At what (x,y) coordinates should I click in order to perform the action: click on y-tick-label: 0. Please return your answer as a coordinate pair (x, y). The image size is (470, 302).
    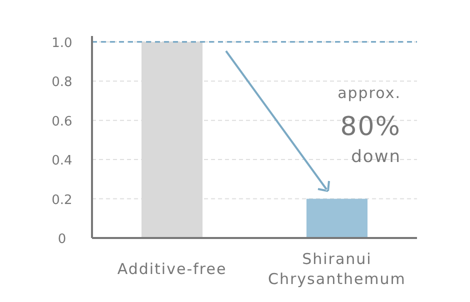
    Looking at the image, I should click on (62, 239).